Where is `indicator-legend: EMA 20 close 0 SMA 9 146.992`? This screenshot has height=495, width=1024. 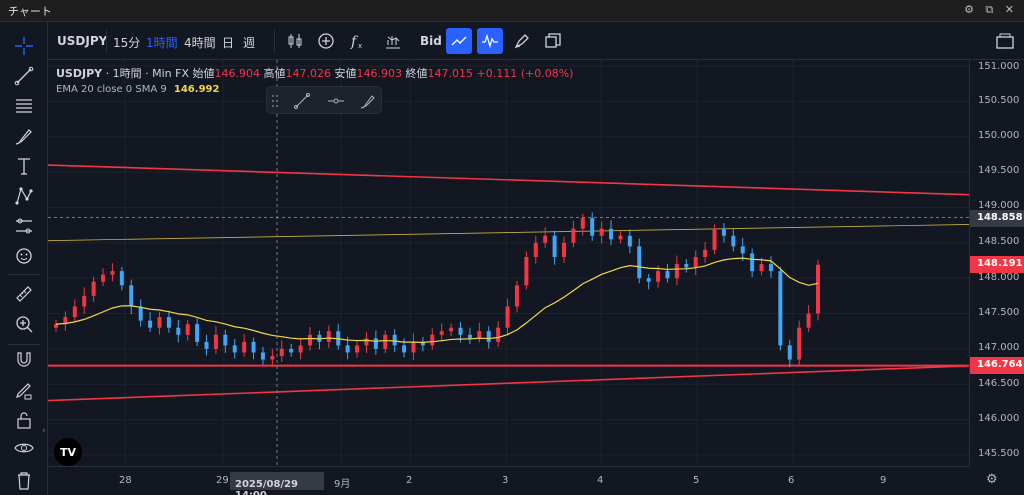
indicator-legend: EMA 20 close 0 SMA 9 146.992 is located at coordinates (137, 89).